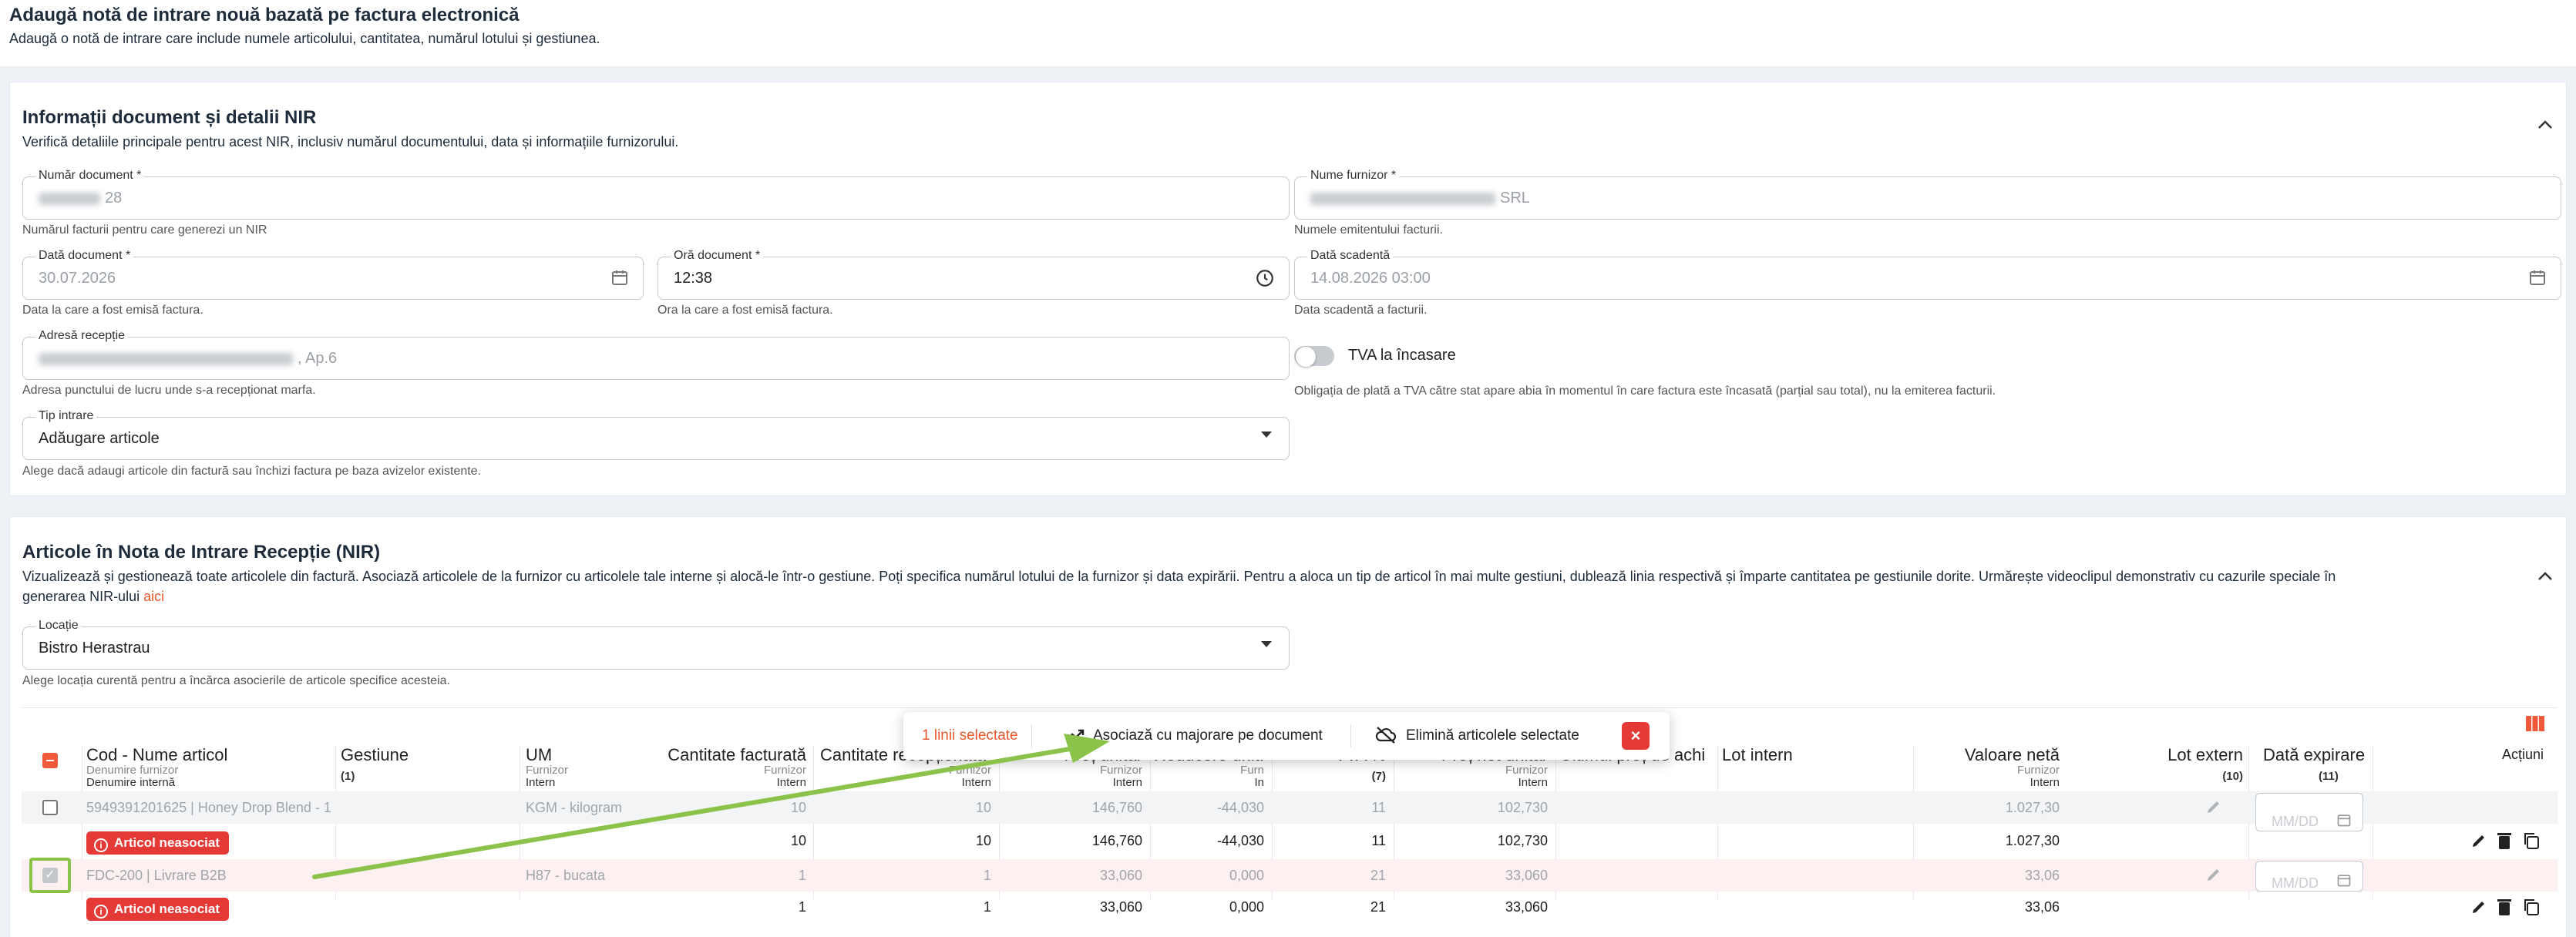 This screenshot has width=2576, height=937. I want to click on document-number-field: Număr document * 28, so click(656, 194).